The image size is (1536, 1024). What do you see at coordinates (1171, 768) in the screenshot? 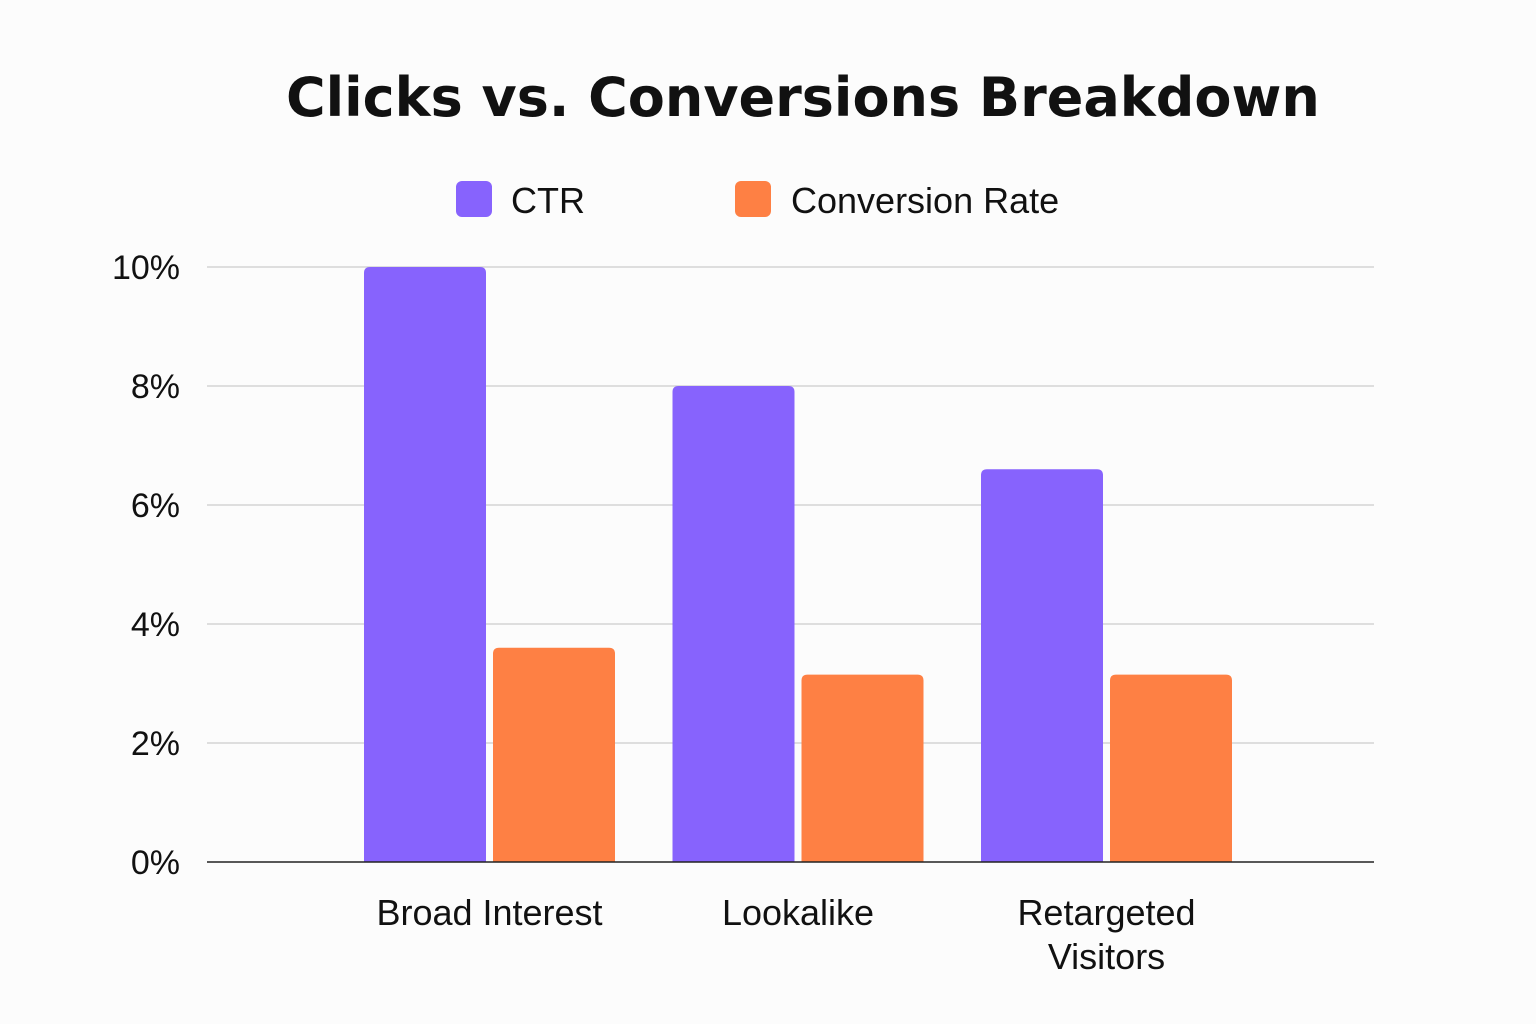
I see `bar-conversion-rate-retargeted-visitors` at bounding box center [1171, 768].